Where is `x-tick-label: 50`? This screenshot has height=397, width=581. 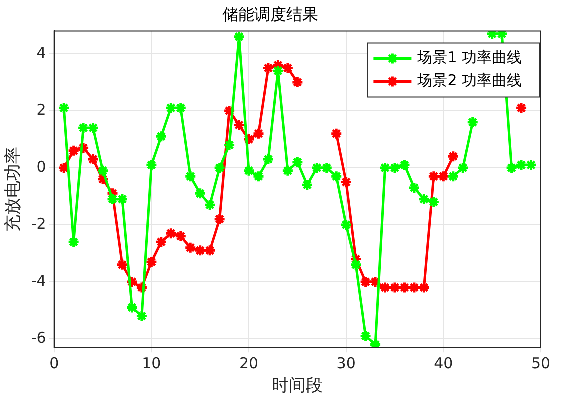 x-tick-label: 50 is located at coordinates (541, 363).